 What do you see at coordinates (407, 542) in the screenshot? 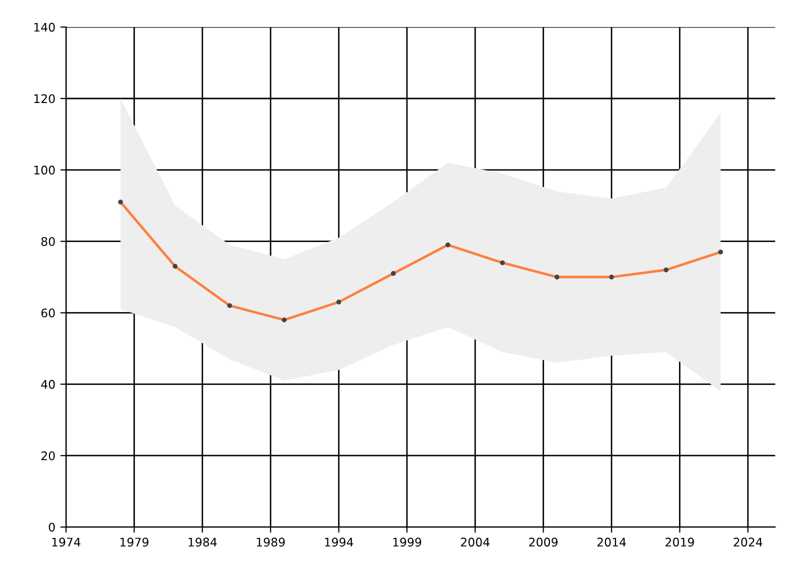
I see `x-tick-label: 1999` at bounding box center [407, 542].